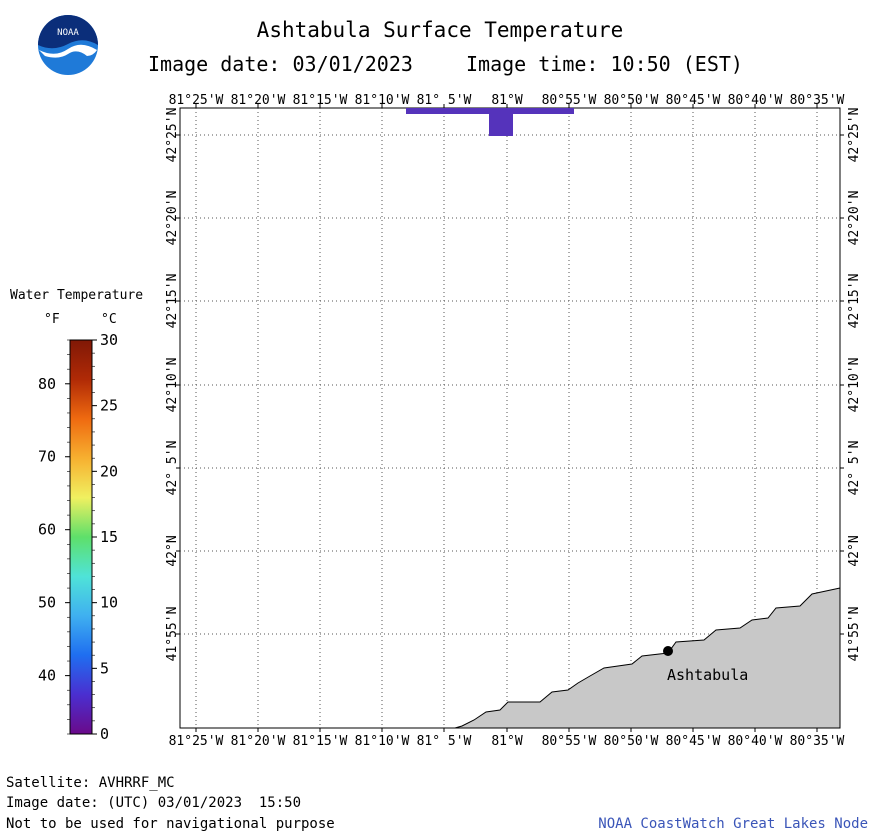  What do you see at coordinates (196, 100) in the screenshot?
I see `longitude-label-top: 81°25'W` at bounding box center [196, 100].